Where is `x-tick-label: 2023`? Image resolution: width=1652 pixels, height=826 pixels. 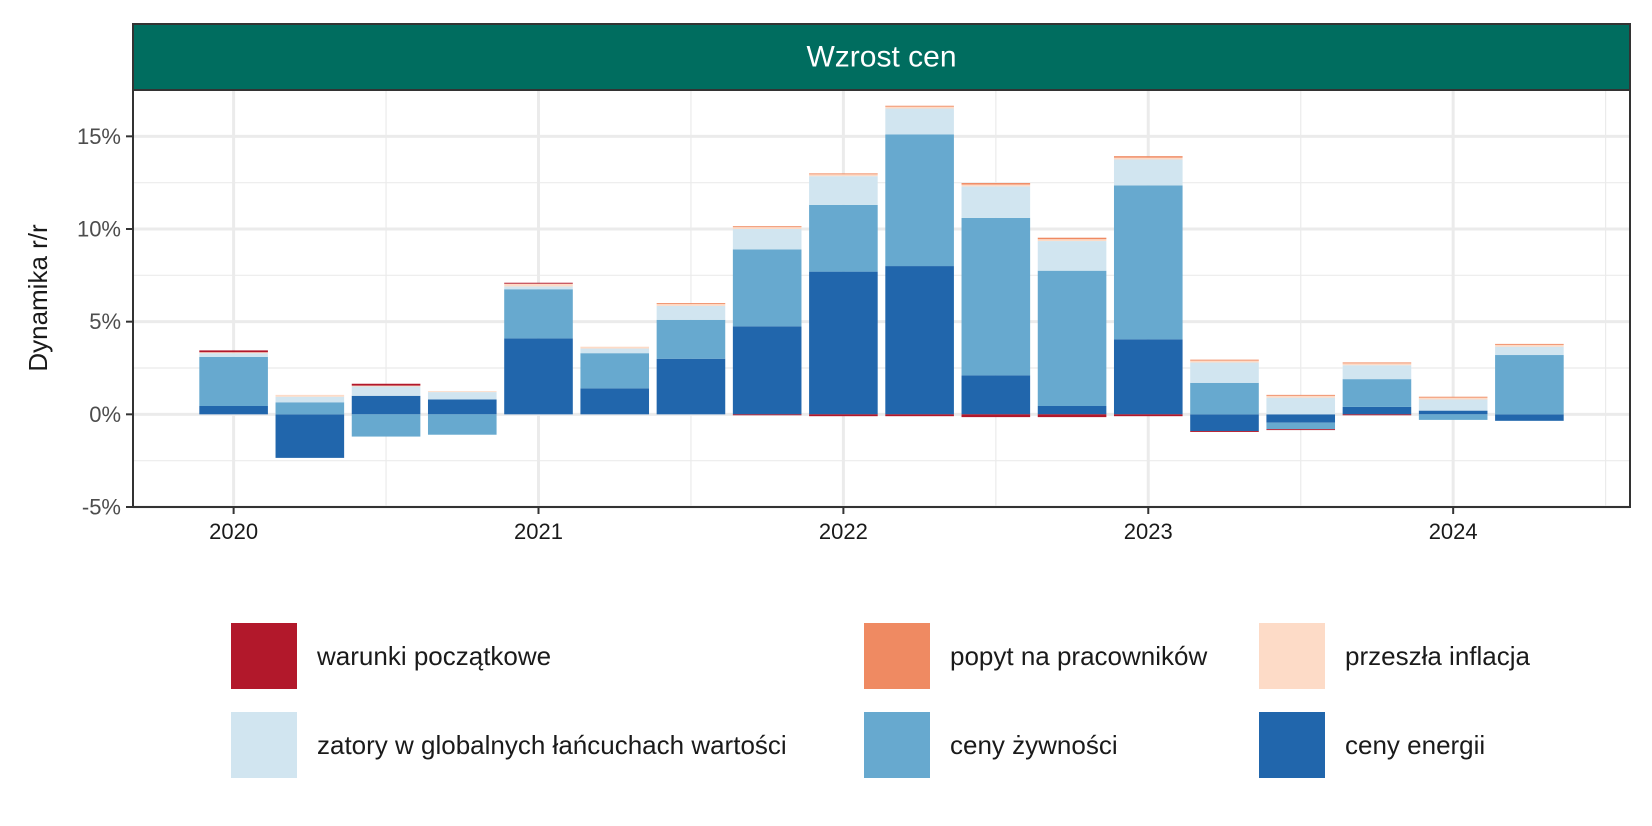 x-tick-label: 2023 is located at coordinates (1148, 531).